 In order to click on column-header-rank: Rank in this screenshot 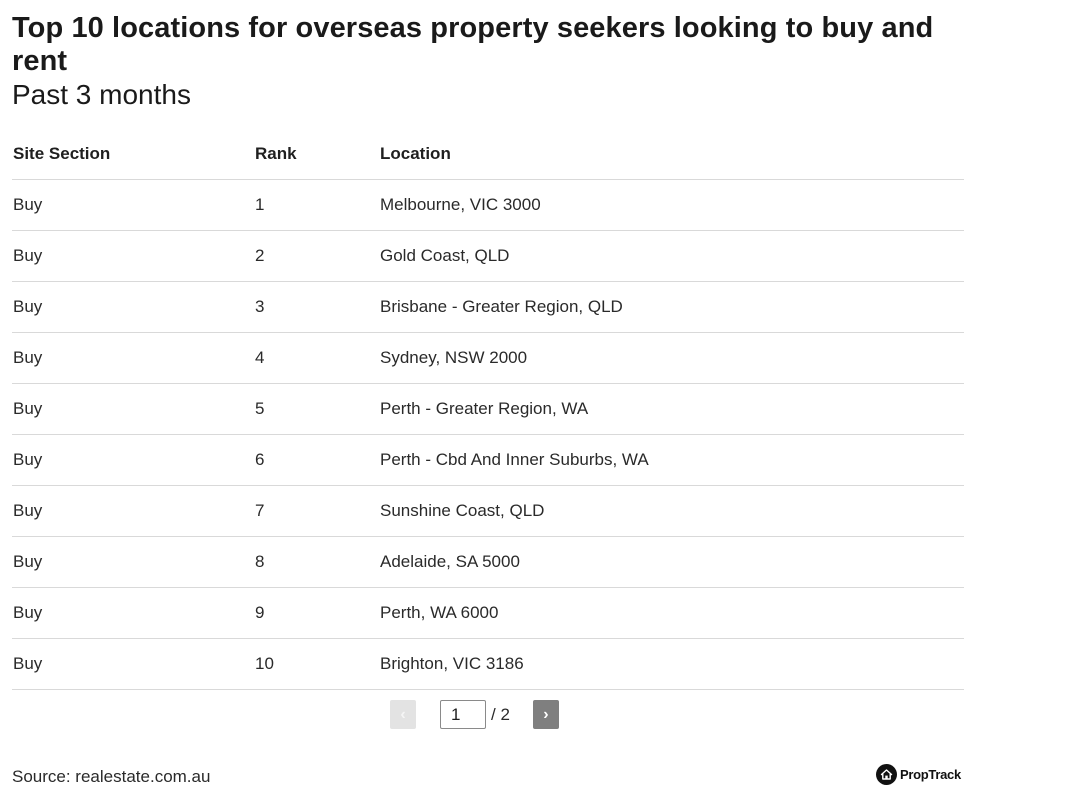, I will do `click(316, 154)`.